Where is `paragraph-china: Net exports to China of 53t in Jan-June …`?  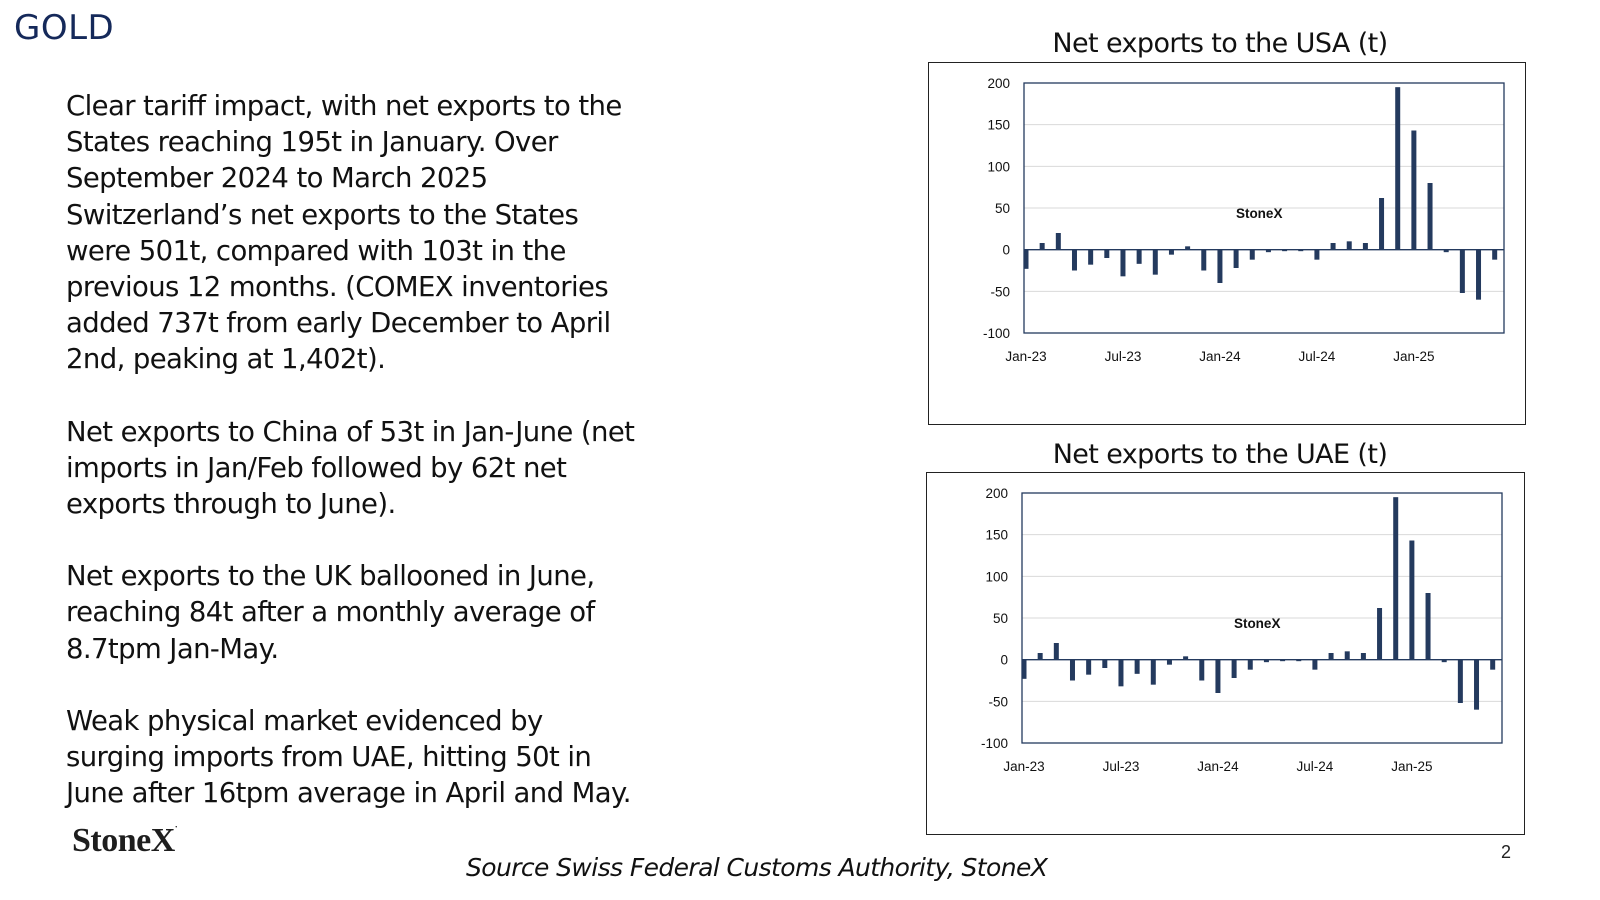 paragraph-china: Net exports to China of 53t in Jan-June … is located at coordinates (350, 468).